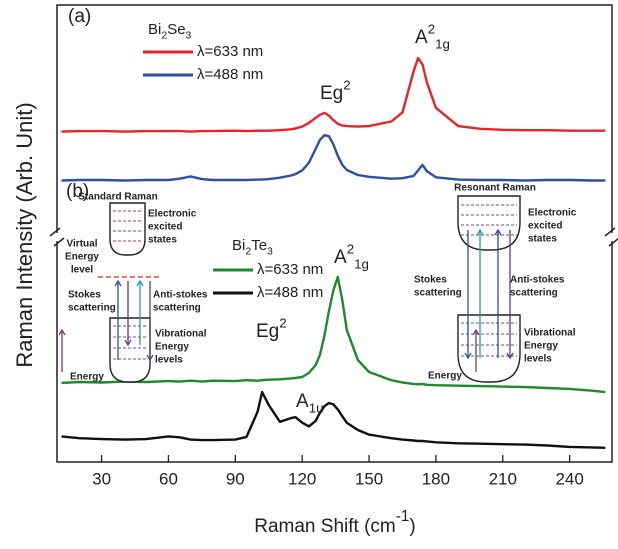 The image size is (618, 549). I want to click on inset-label: Virtual, so click(82, 244).